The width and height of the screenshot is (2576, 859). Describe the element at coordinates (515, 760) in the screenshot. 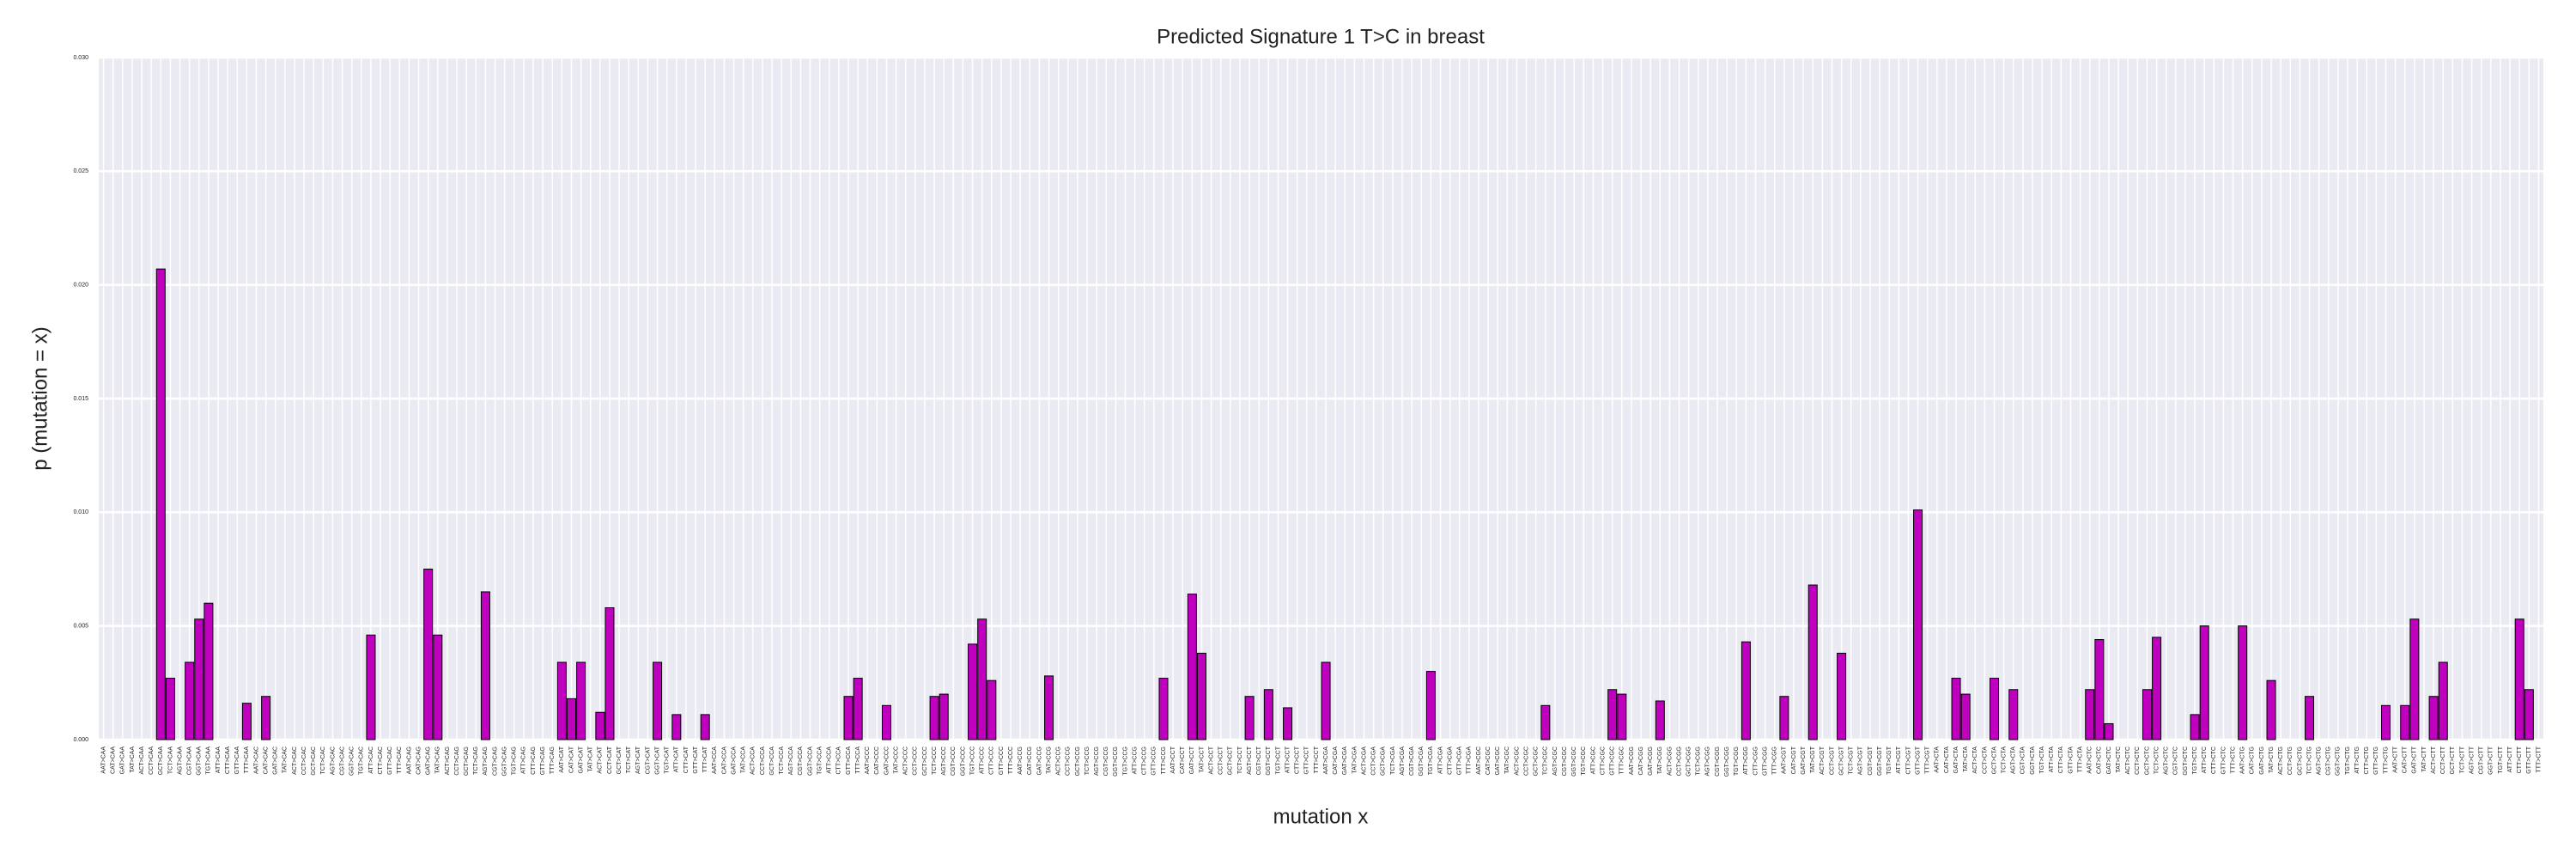

I see `x-tick-label: TGT>CAG` at that location.